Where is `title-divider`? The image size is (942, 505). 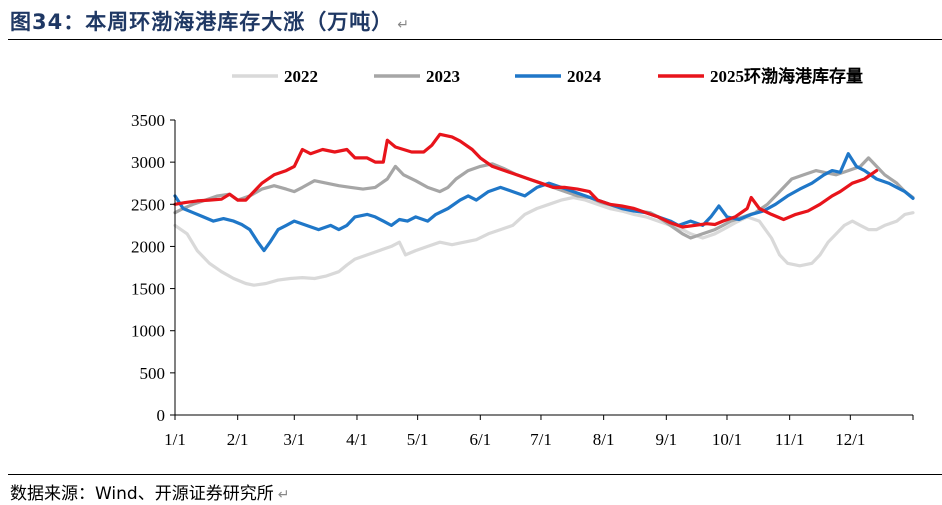
title-divider is located at coordinates (475, 39).